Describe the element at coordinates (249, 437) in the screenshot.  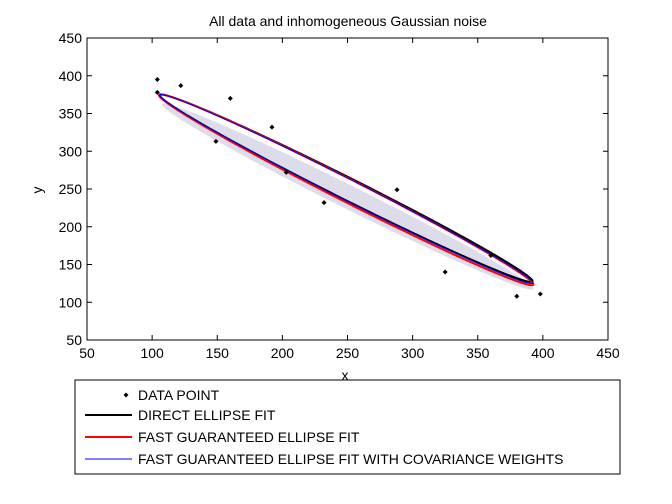
I see `legend-label-fast-guaranteed-fit: FAST GUARANTEED ELLIPSE FIT` at that location.